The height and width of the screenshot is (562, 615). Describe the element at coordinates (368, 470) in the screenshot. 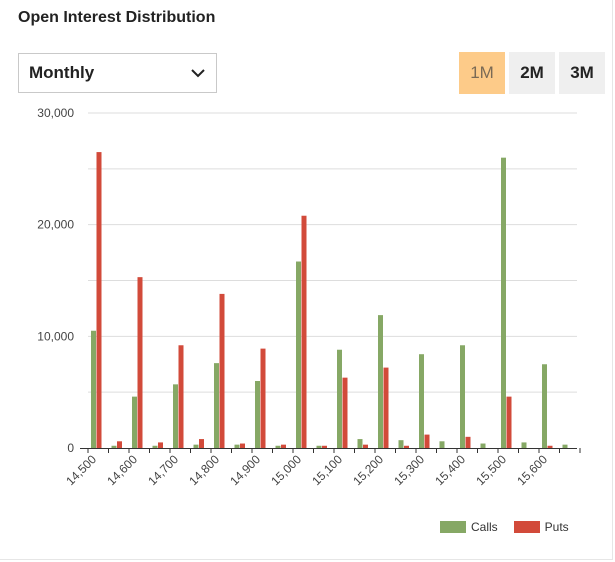

I see `x-tick-label: 15,200` at that location.